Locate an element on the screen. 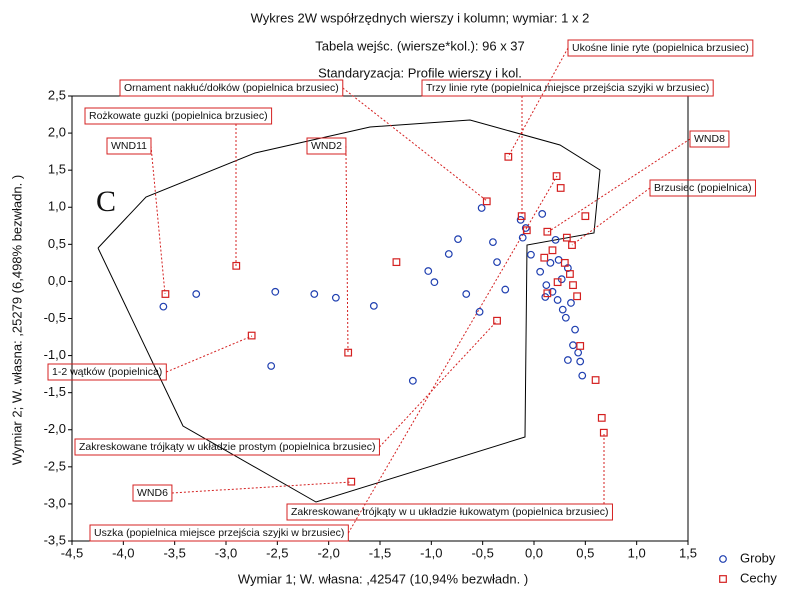  annotation: WND2 is located at coordinates (326, 146).